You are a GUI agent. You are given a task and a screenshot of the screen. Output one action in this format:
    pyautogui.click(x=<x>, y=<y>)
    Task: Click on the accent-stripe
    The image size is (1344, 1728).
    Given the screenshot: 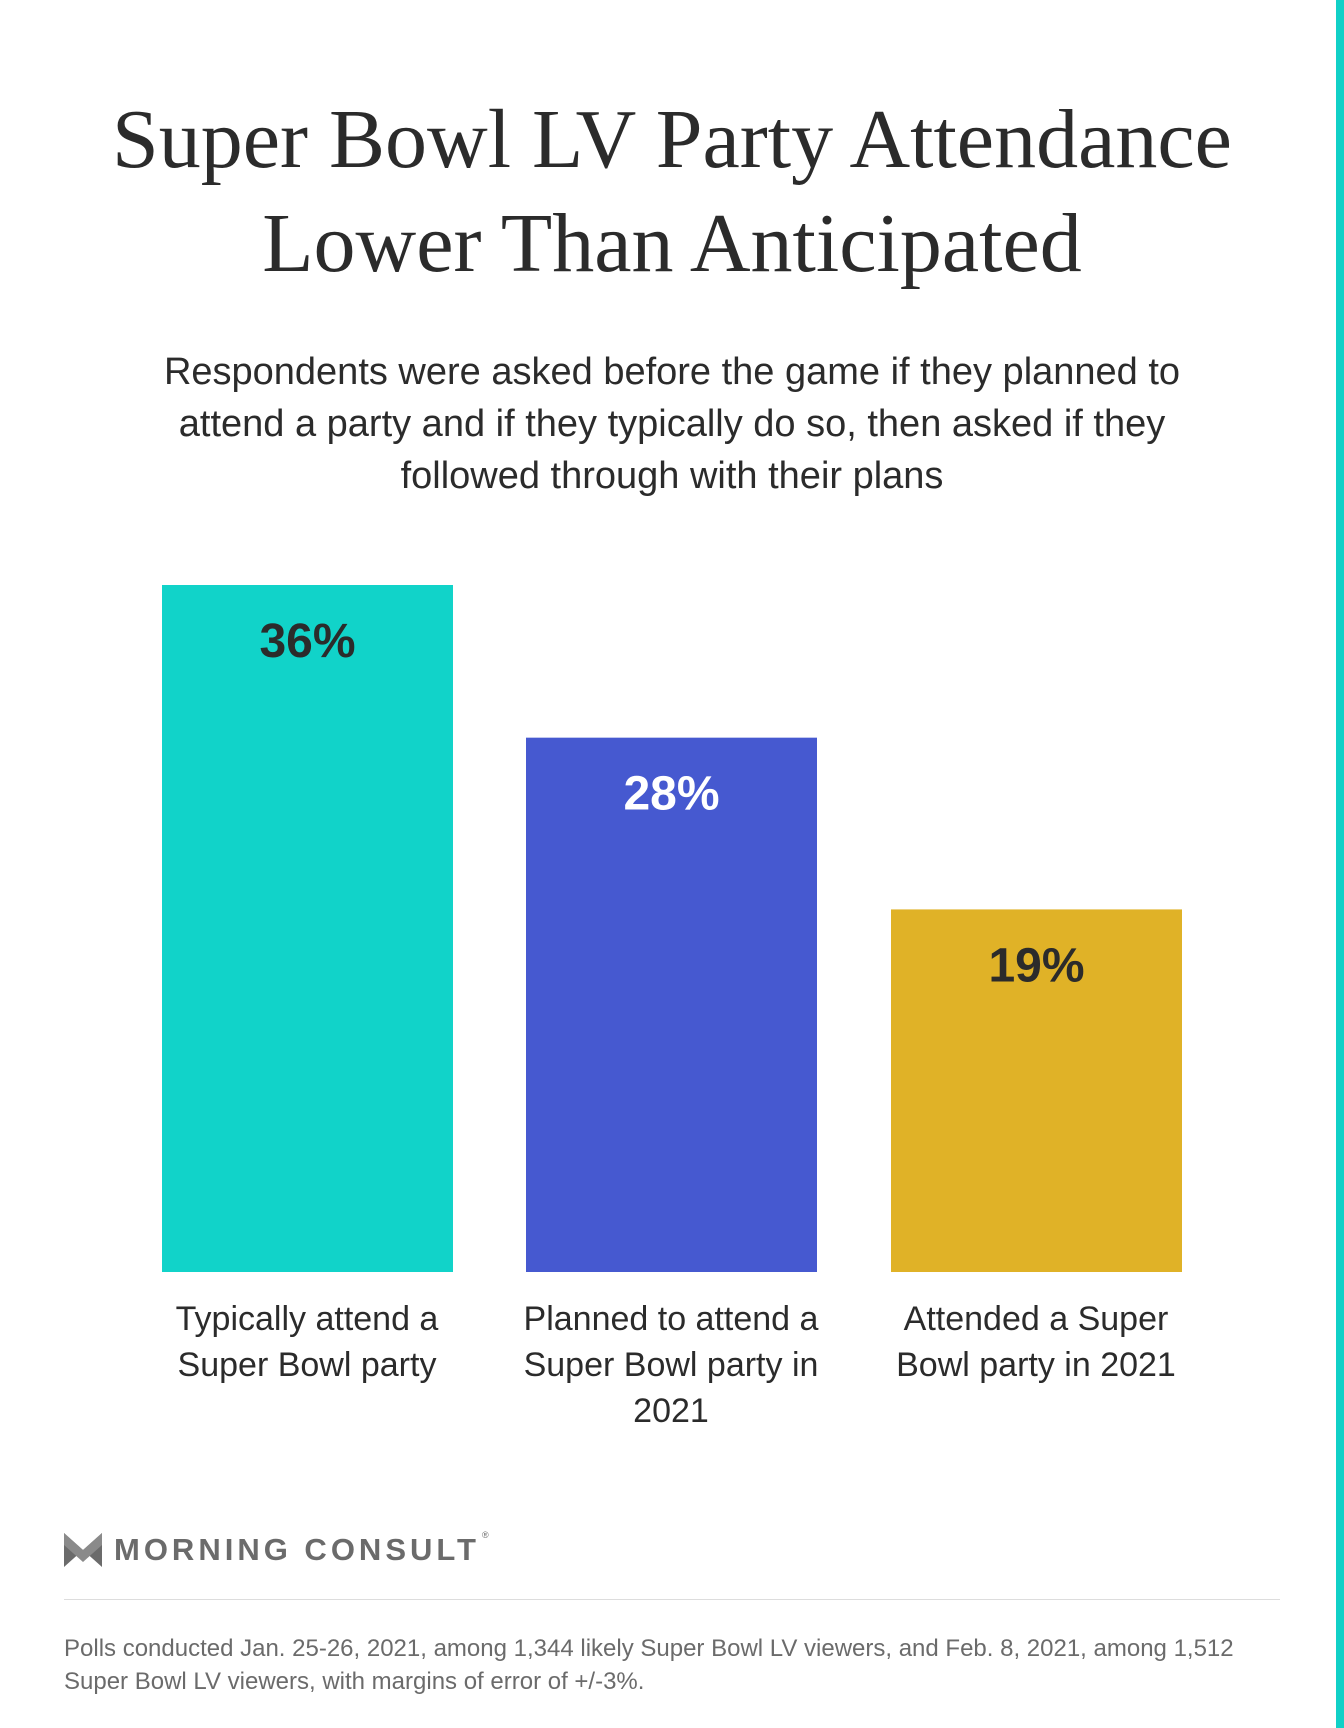 What is the action you would take?
    pyautogui.click(x=1340, y=864)
    